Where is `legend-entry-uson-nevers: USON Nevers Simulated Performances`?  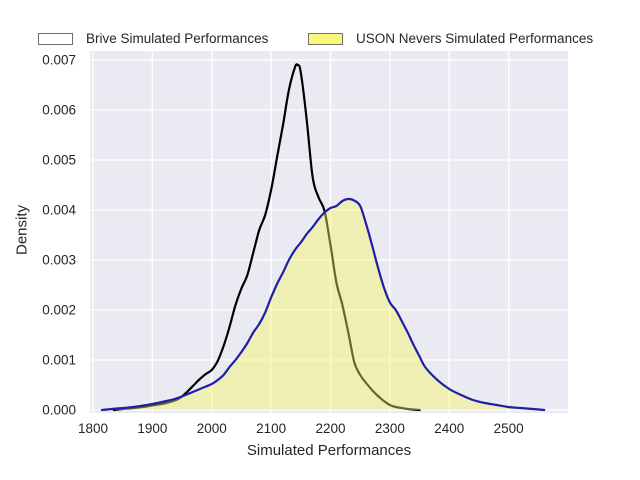 legend-entry-uson-nevers: USON Nevers Simulated Performances is located at coordinates (450, 38).